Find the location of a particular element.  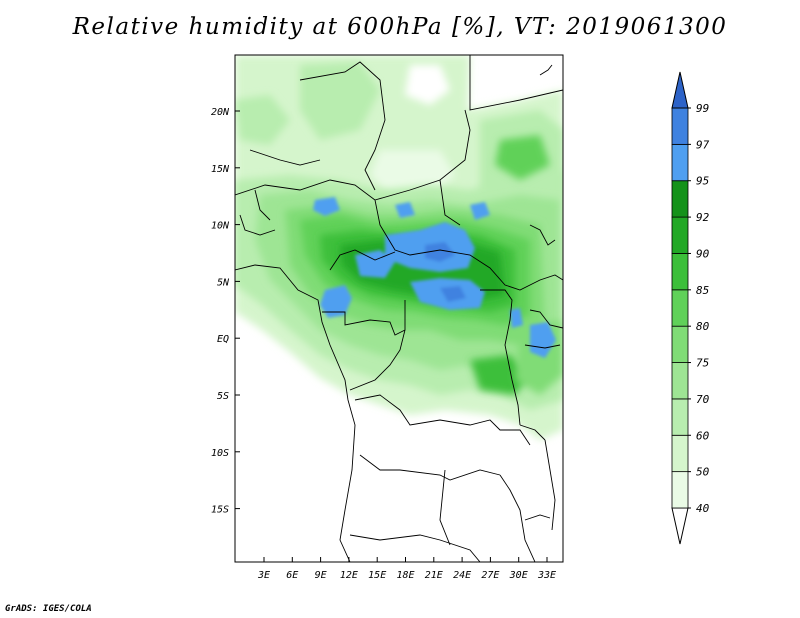

colorbar-label: 70 is located at coordinates (703, 399).